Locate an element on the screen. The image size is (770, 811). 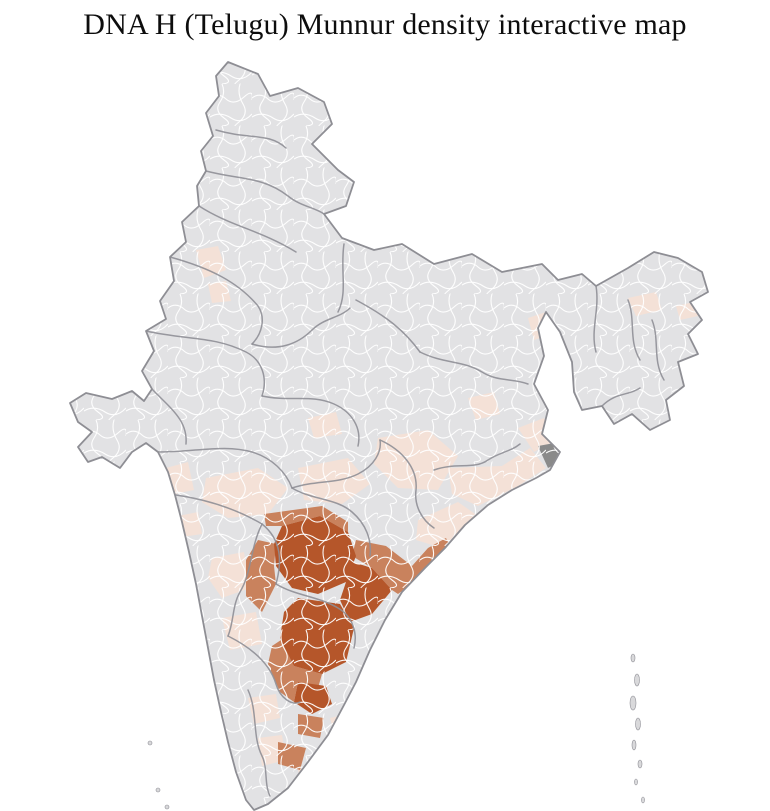
district-region-south-tn is located at coordinates (312, 780).